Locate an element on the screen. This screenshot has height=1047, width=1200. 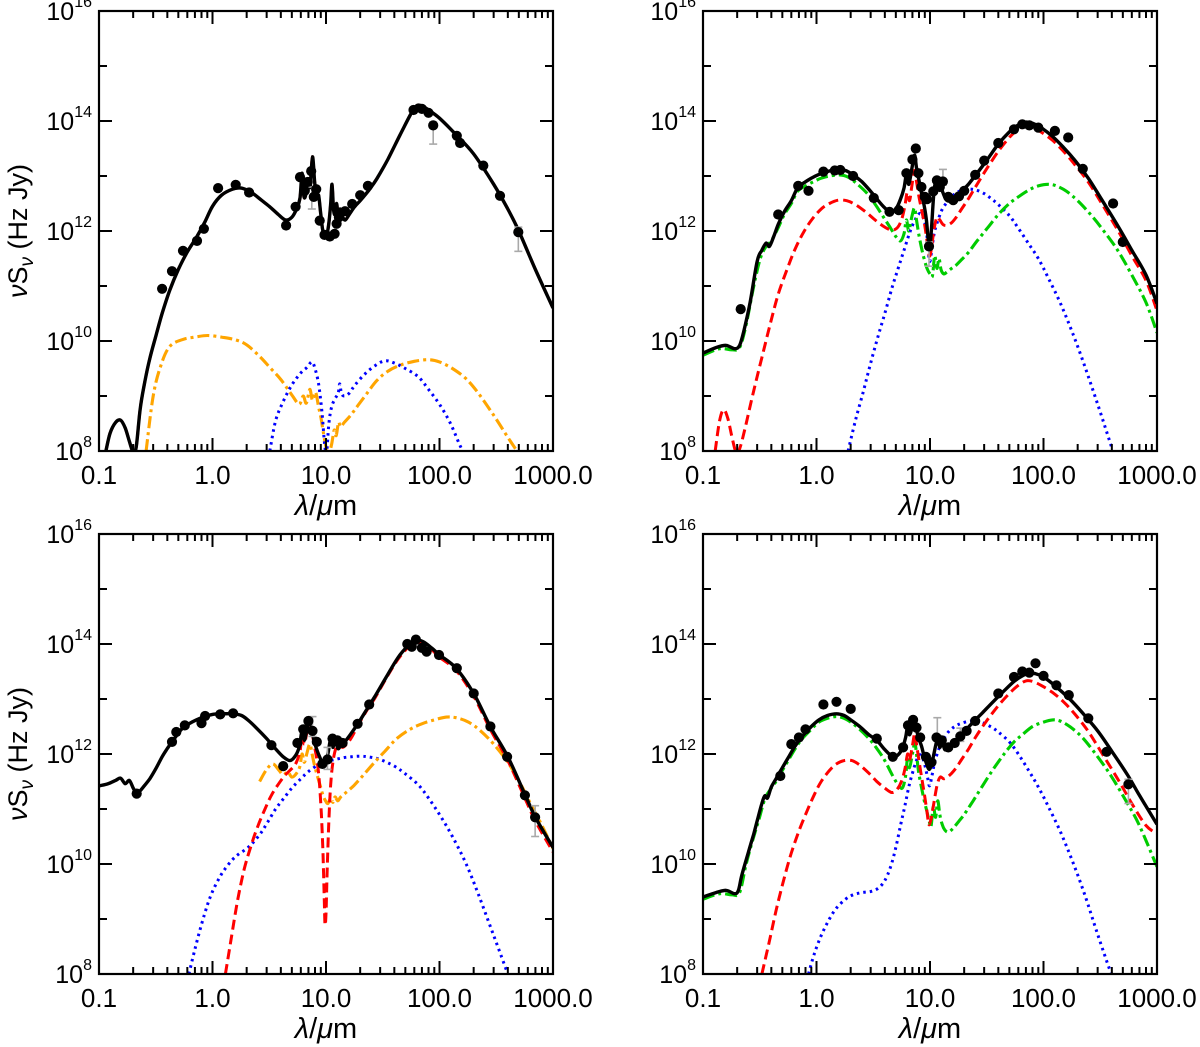
bottom-right-red-dashed-curve is located at coordinates (958, 826).